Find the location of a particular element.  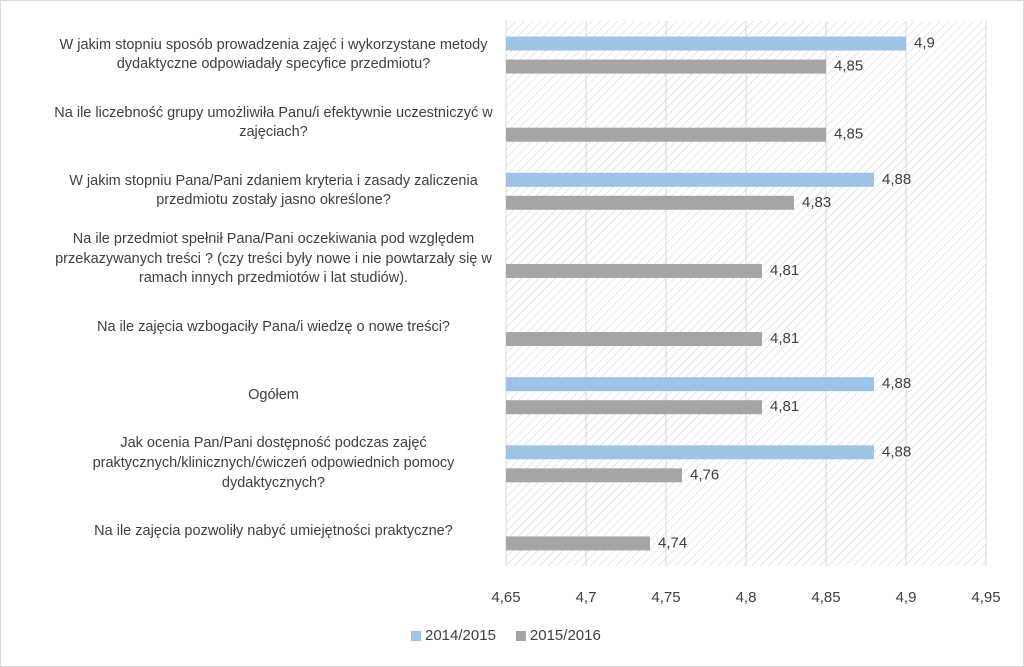

x-tick-label: 4,85 is located at coordinates (825, 597).